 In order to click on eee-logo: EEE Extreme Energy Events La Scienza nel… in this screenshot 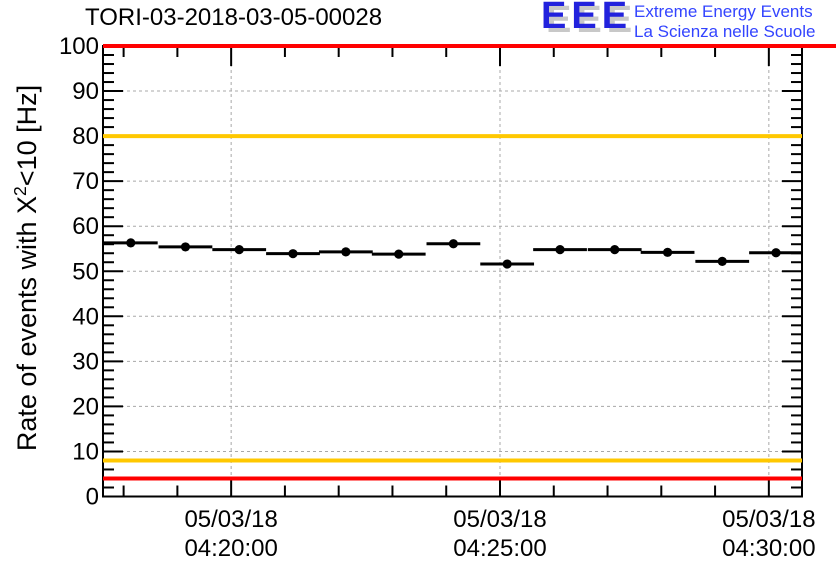, I will do `click(688, 22)`.